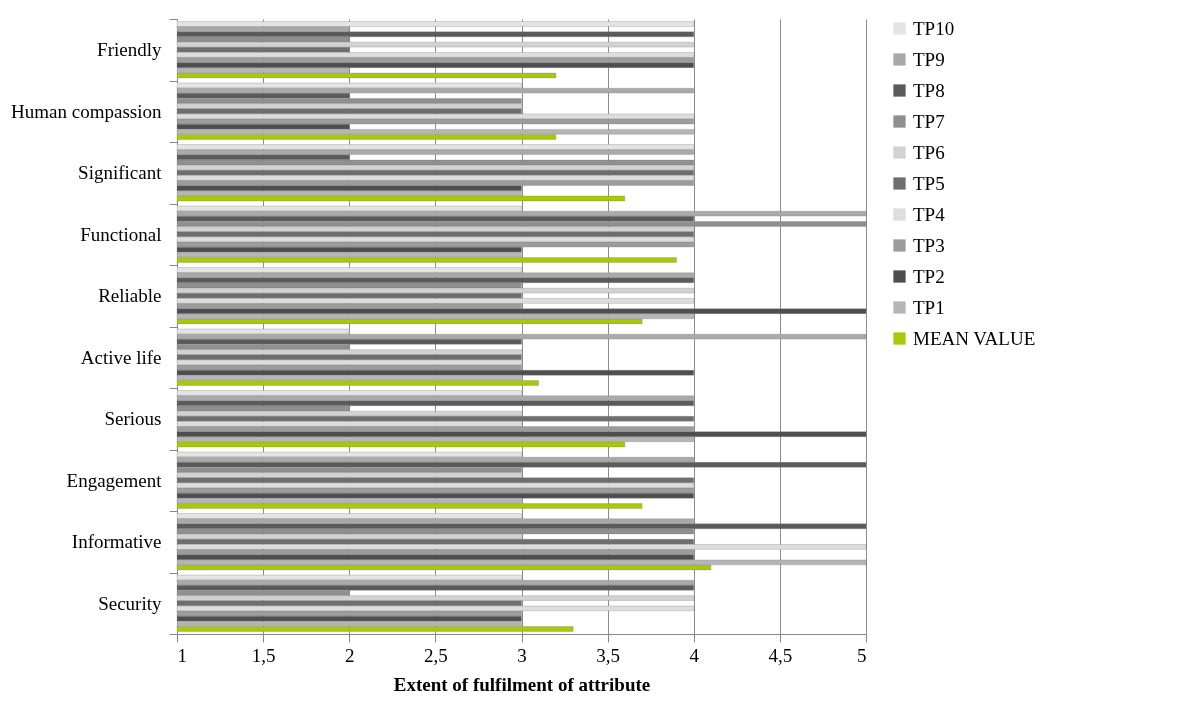  I want to click on legend-label: TP4, so click(929, 214).